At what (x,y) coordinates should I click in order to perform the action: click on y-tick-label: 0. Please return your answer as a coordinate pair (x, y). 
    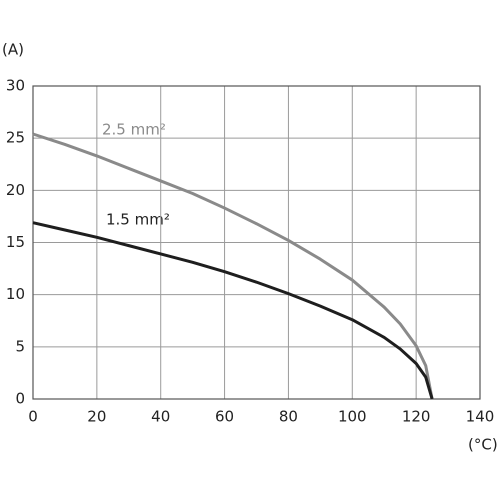
    Looking at the image, I should click on (20, 399).